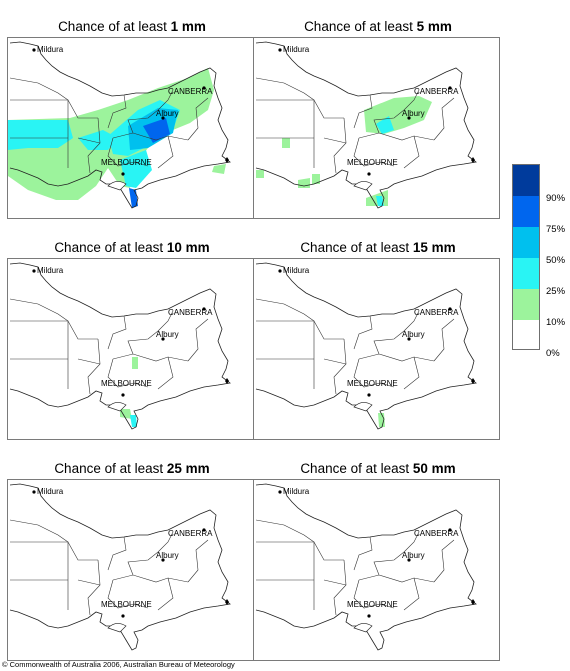 This screenshot has height=671, width=570. What do you see at coordinates (556, 229) in the screenshot?
I see `legend-label-75: 75%` at bounding box center [556, 229].